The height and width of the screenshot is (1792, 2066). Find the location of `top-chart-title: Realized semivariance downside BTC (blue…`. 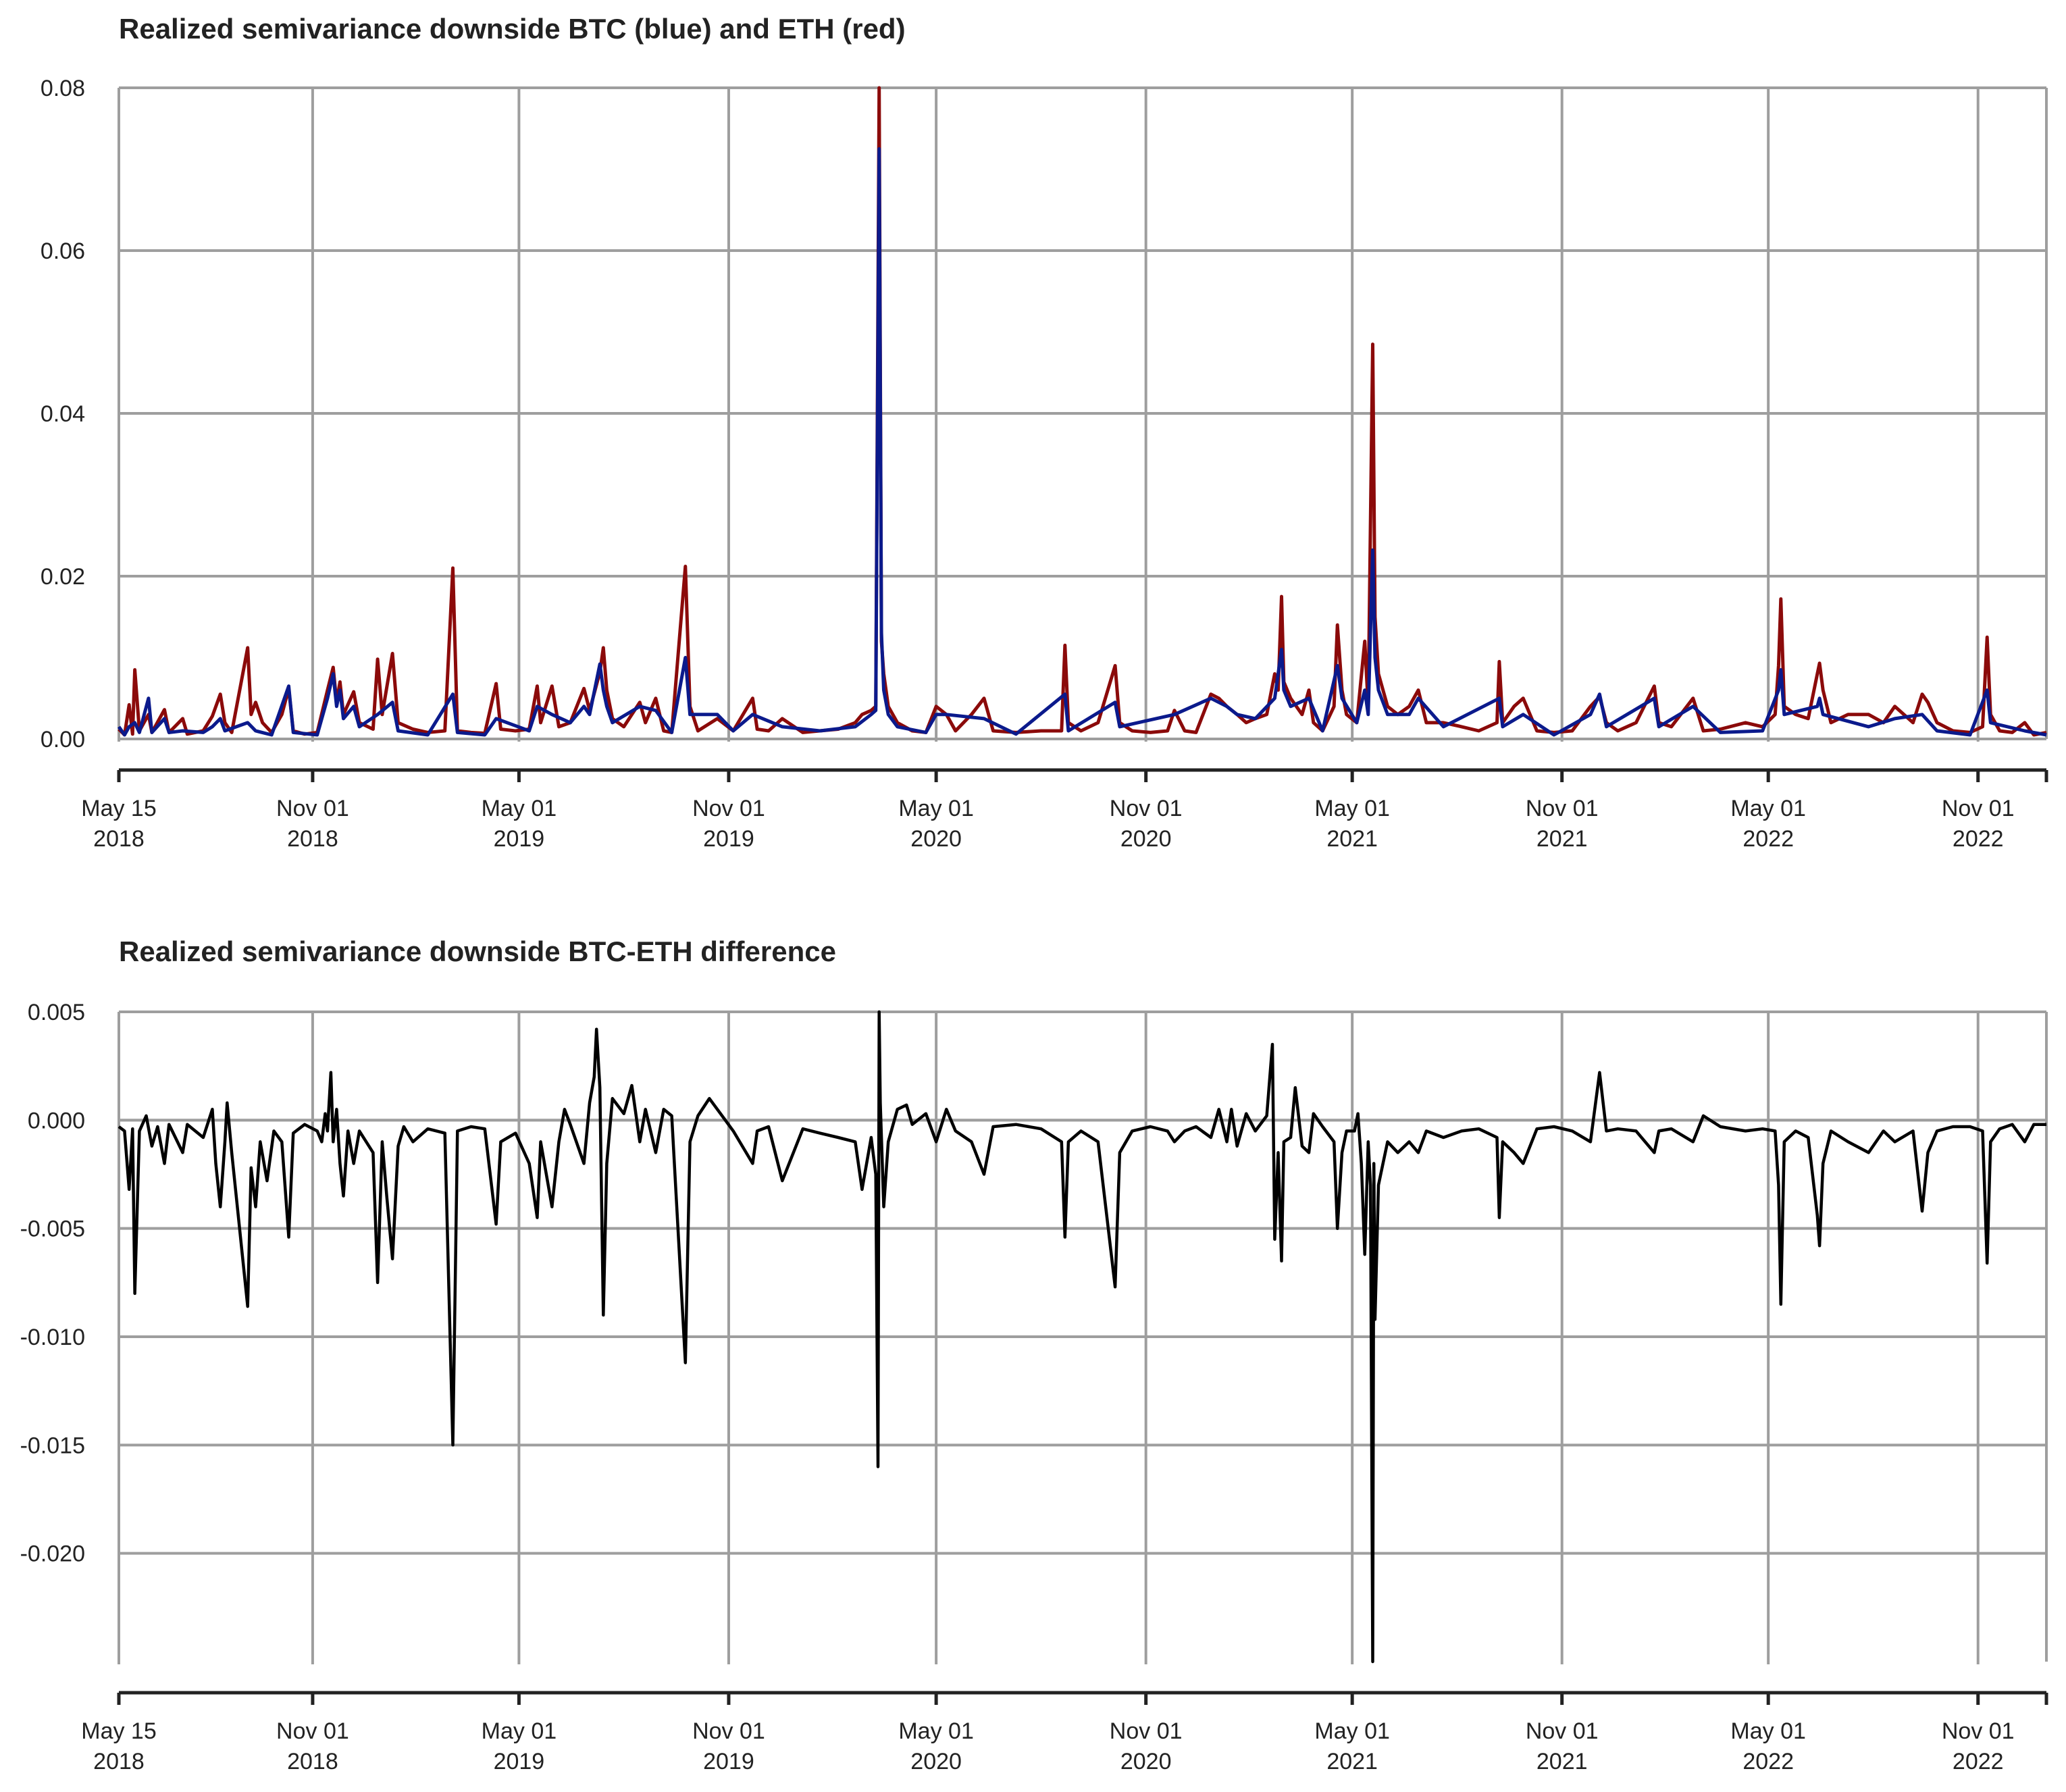

top-chart-title: Realized semivariance downside BTC (blue… is located at coordinates (512, 29).